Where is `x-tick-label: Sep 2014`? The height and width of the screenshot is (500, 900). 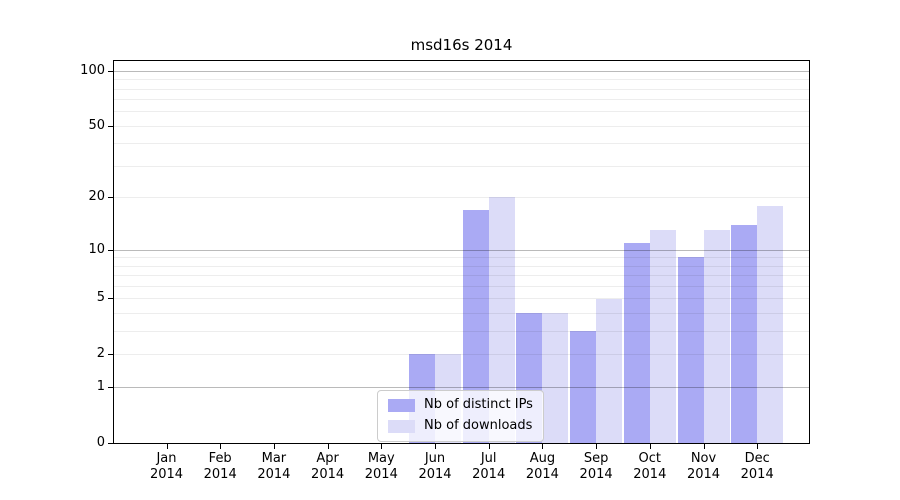 x-tick-label: Sep 2014 is located at coordinates (596, 466).